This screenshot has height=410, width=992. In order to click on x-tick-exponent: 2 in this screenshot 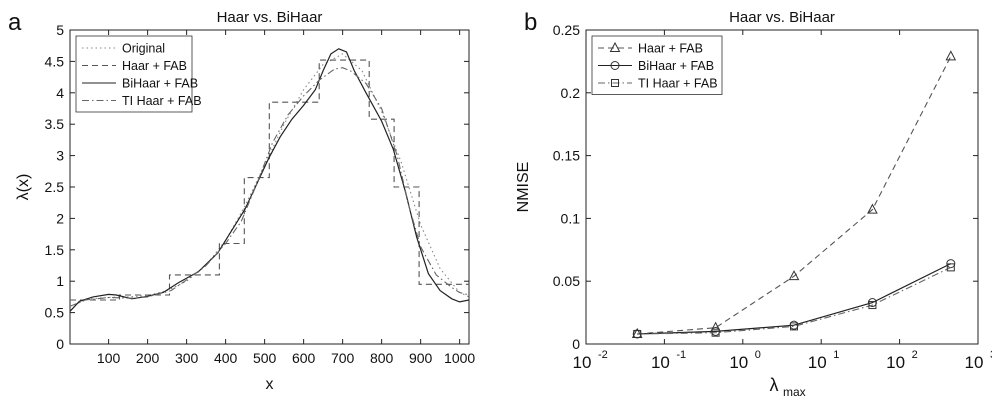, I will do `click(915, 355)`.